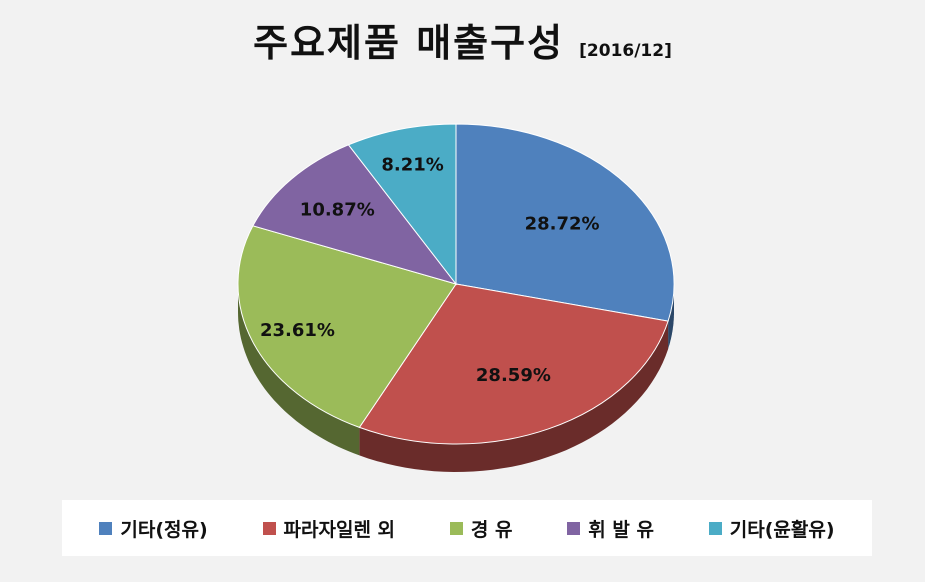 The height and width of the screenshot is (582, 925). What do you see at coordinates (339, 529) in the screenshot?
I see `legend-label-1: 파라자일렌 외` at bounding box center [339, 529].